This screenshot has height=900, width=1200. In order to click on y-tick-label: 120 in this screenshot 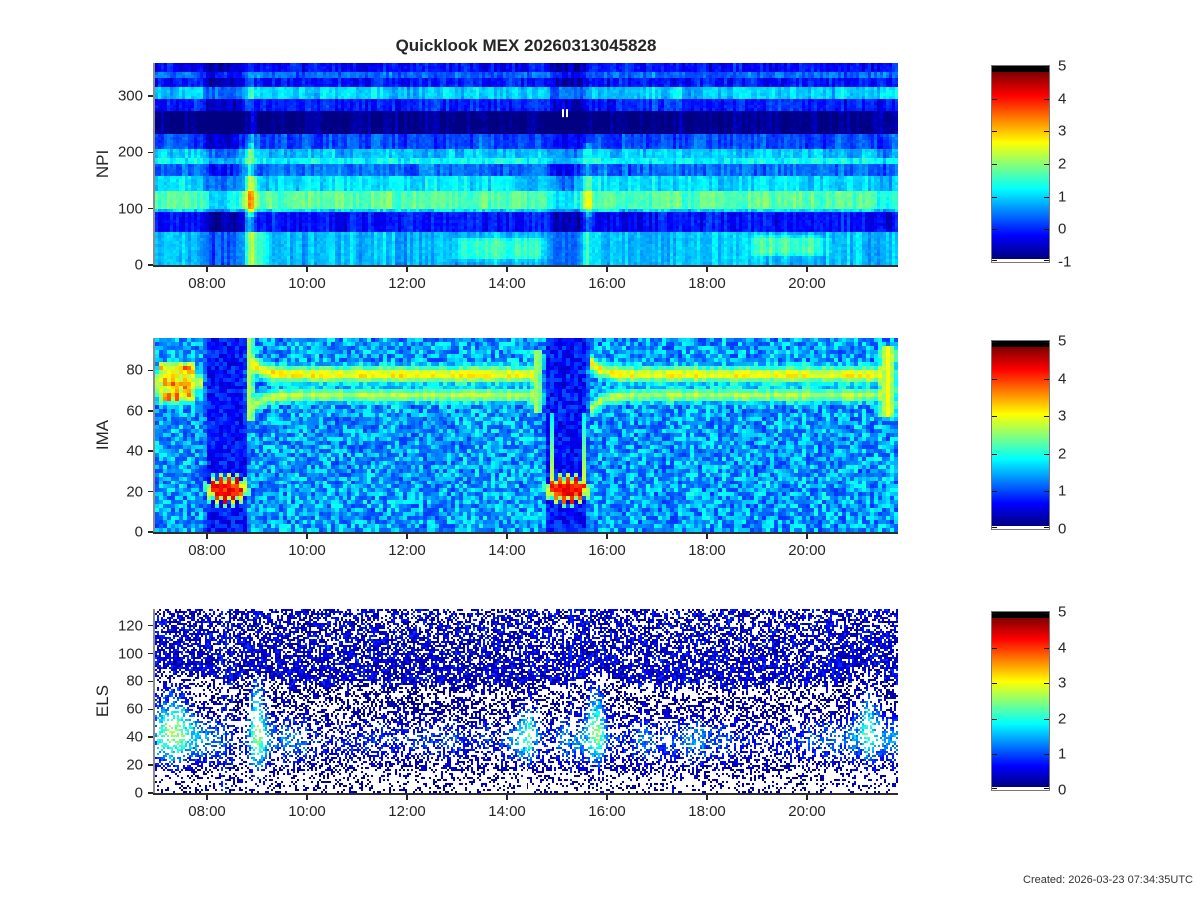, I will do `click(130, 626)`.